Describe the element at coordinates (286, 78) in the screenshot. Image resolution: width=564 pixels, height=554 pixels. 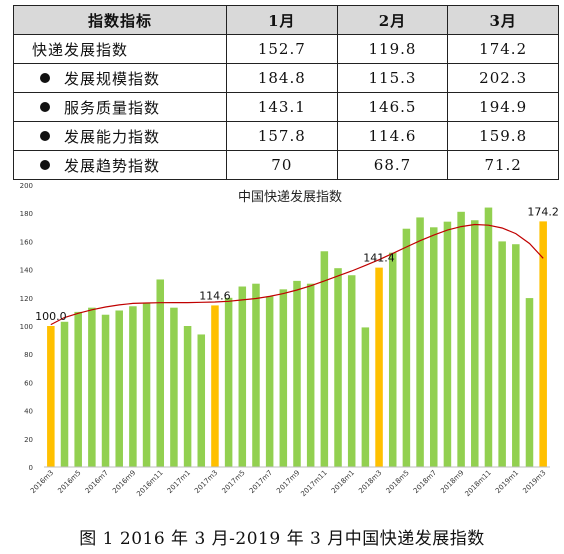
I see `table-row: 发展规模指数 184.8 115.3 202.3` at that location.